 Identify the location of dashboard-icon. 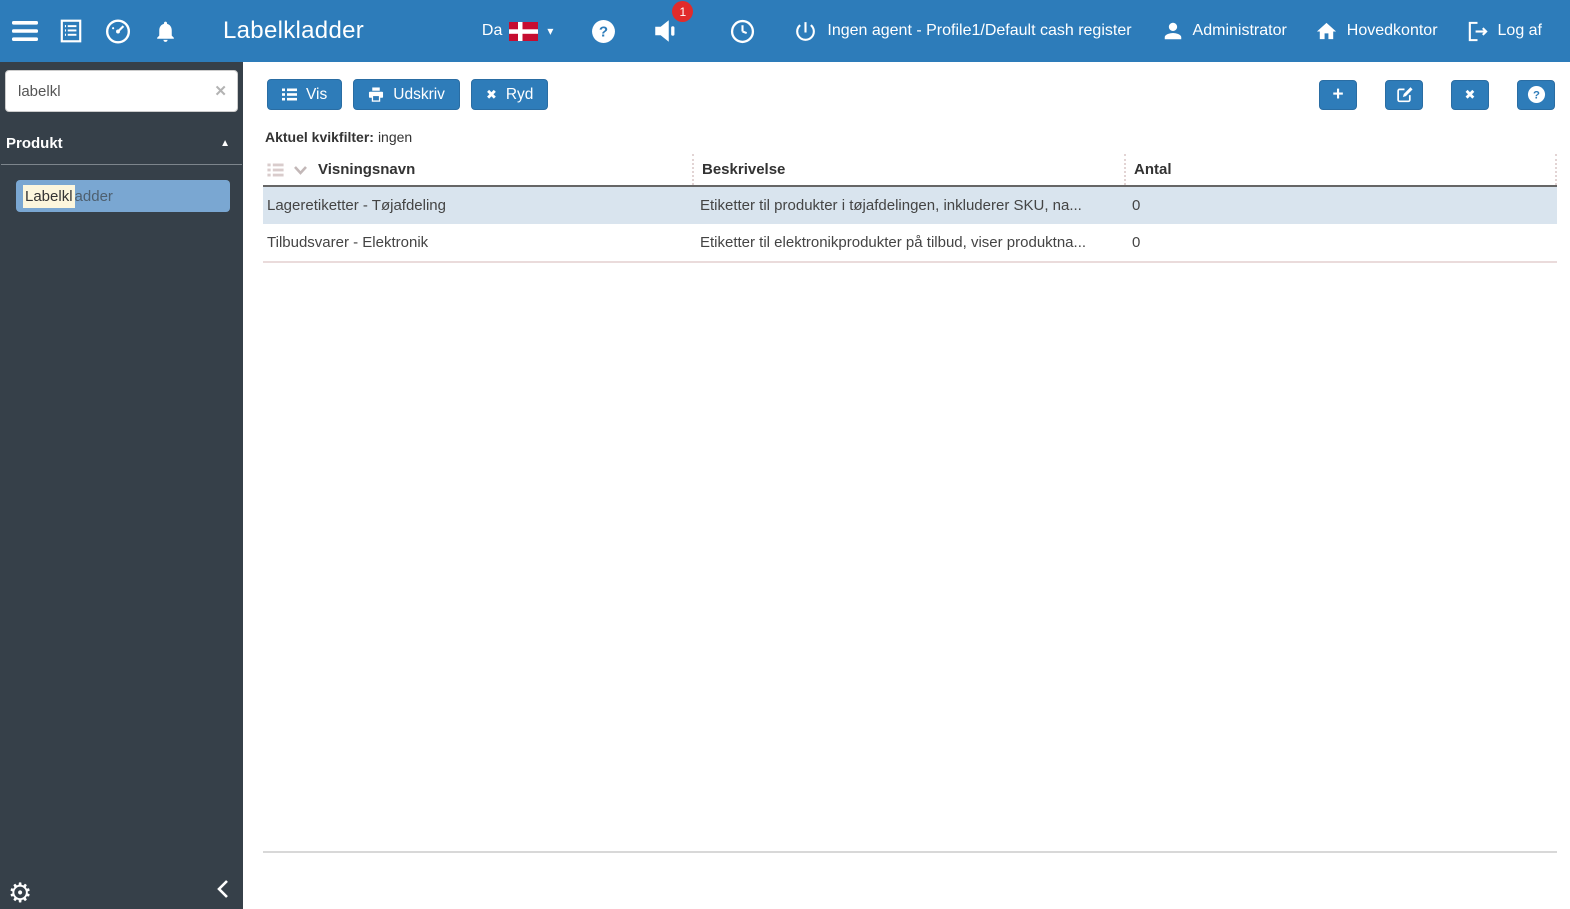
(118, 31).